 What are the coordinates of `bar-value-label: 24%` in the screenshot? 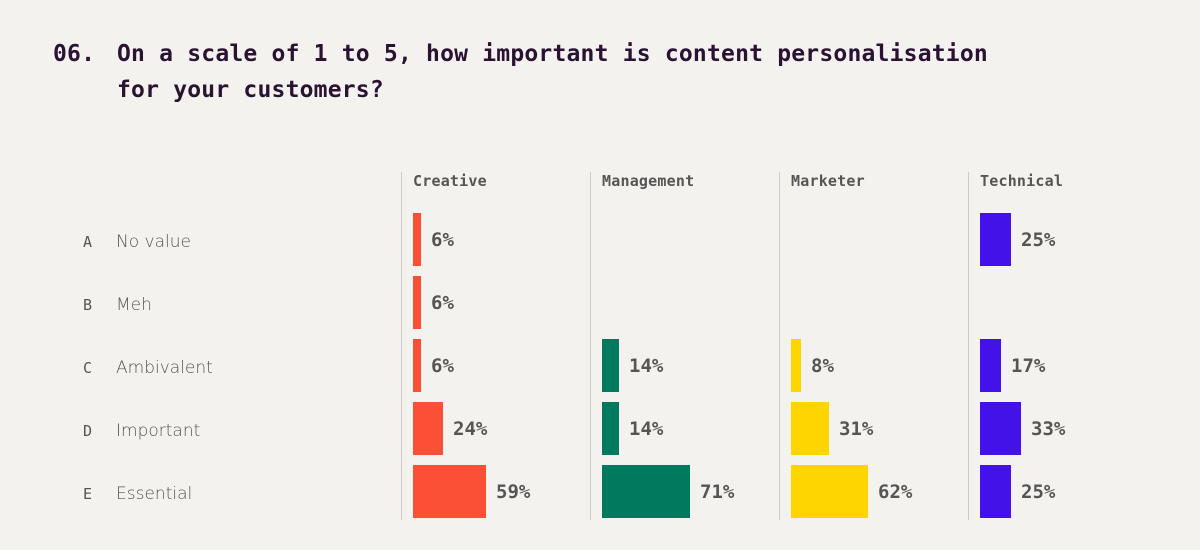 It's located at (470, 428).